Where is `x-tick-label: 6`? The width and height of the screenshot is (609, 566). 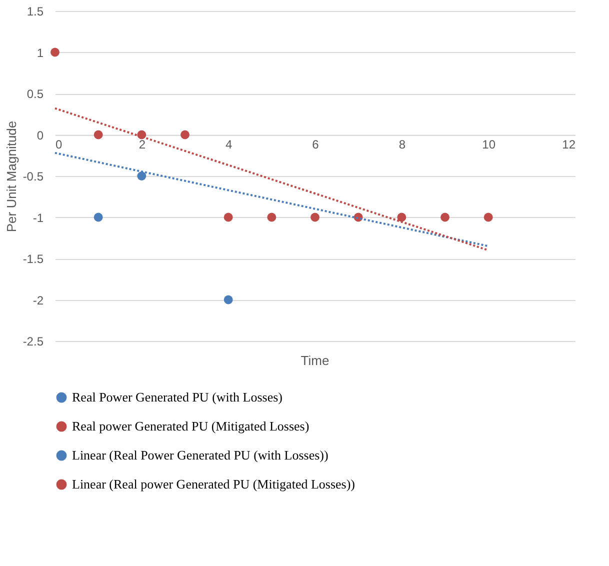 x-tick-label: 6 is located at coordinates (316, 144).